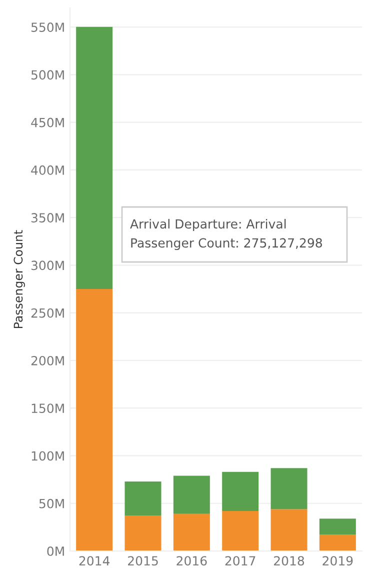 This screenshot has width=368, height=576. What do you see at coordinates (47, 265) in the screenshot?
I see `y-tick-label: 300M` at bounding box center [47, 265].